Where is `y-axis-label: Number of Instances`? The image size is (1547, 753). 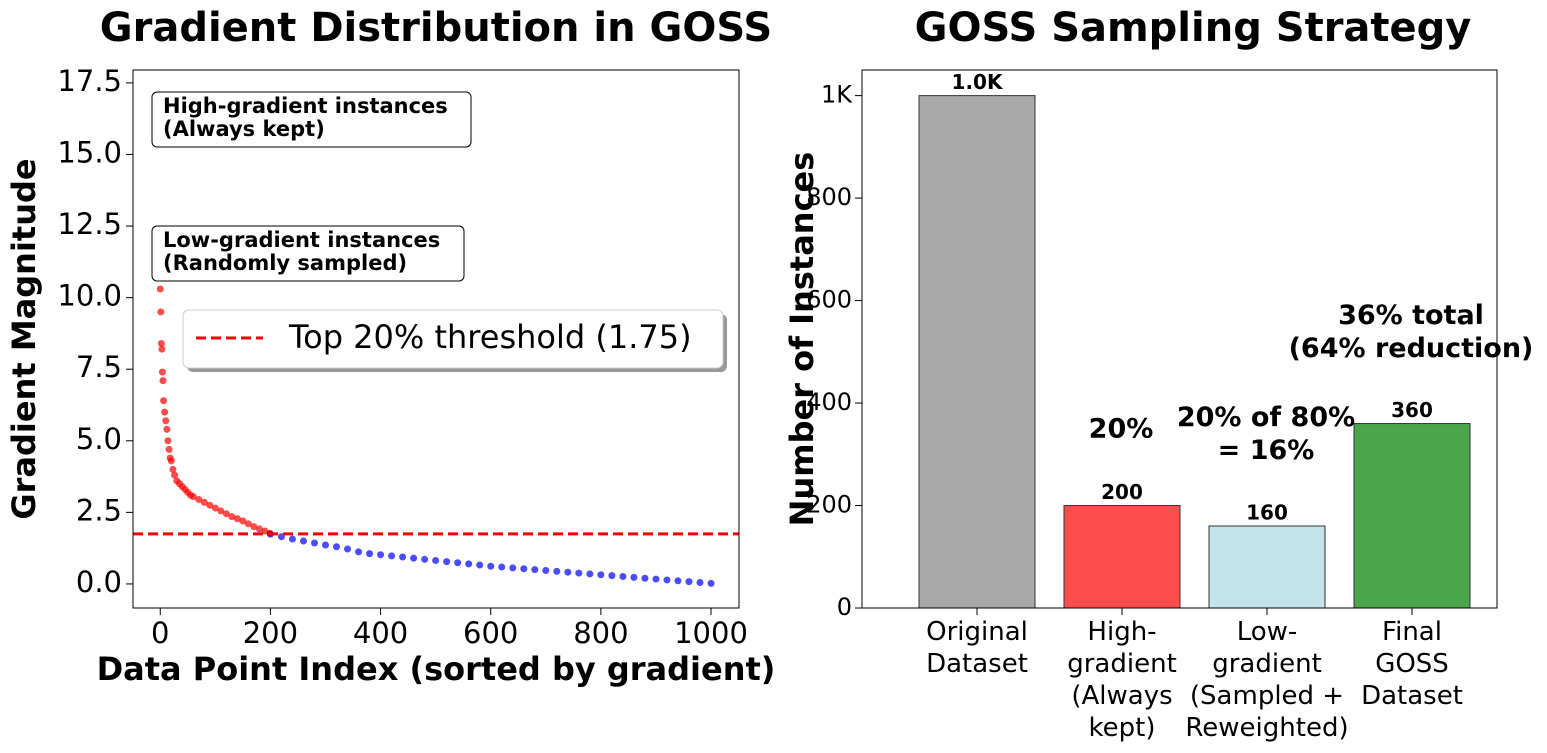
y-axis-label: Number of Instances is located at coordinates (802, 339).